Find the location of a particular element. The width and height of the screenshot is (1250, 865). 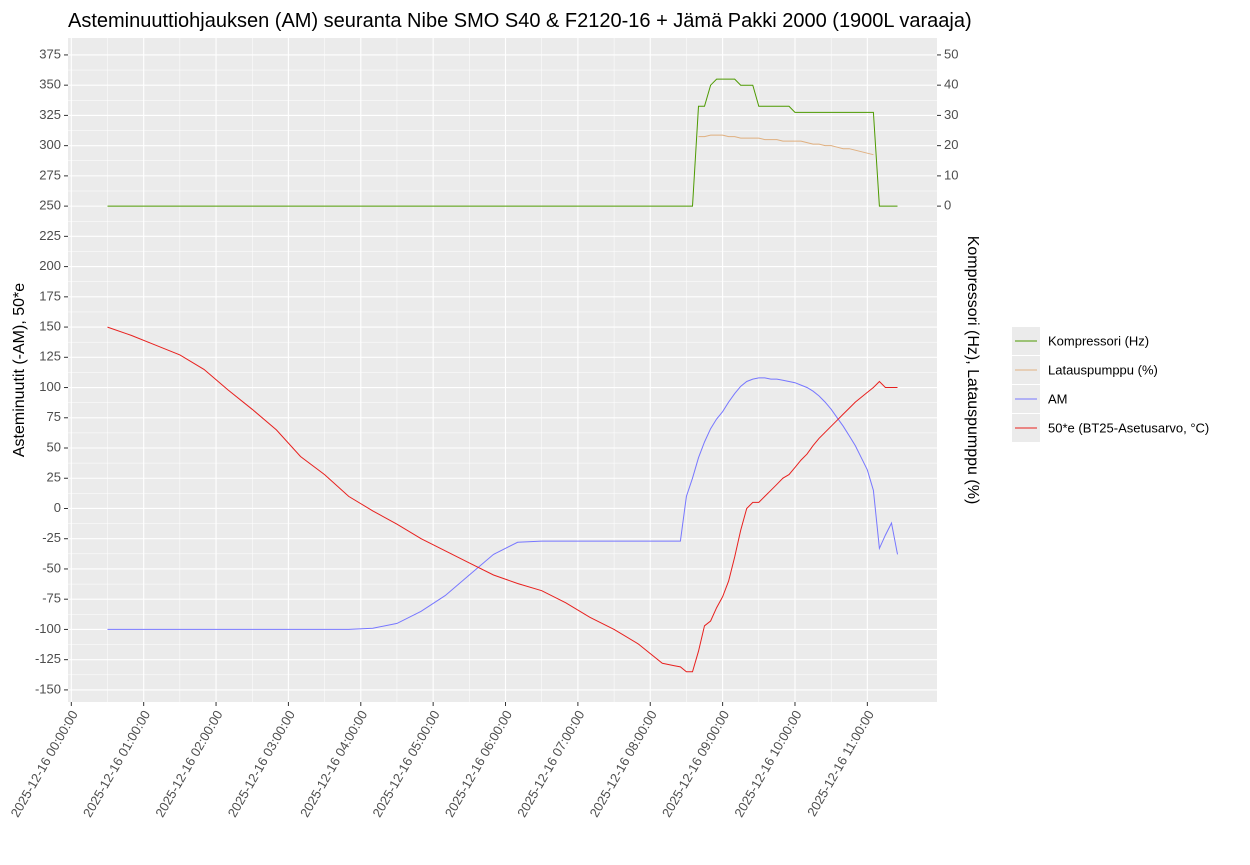

y-tick-label: 325 is located at coordinates (50, 114).